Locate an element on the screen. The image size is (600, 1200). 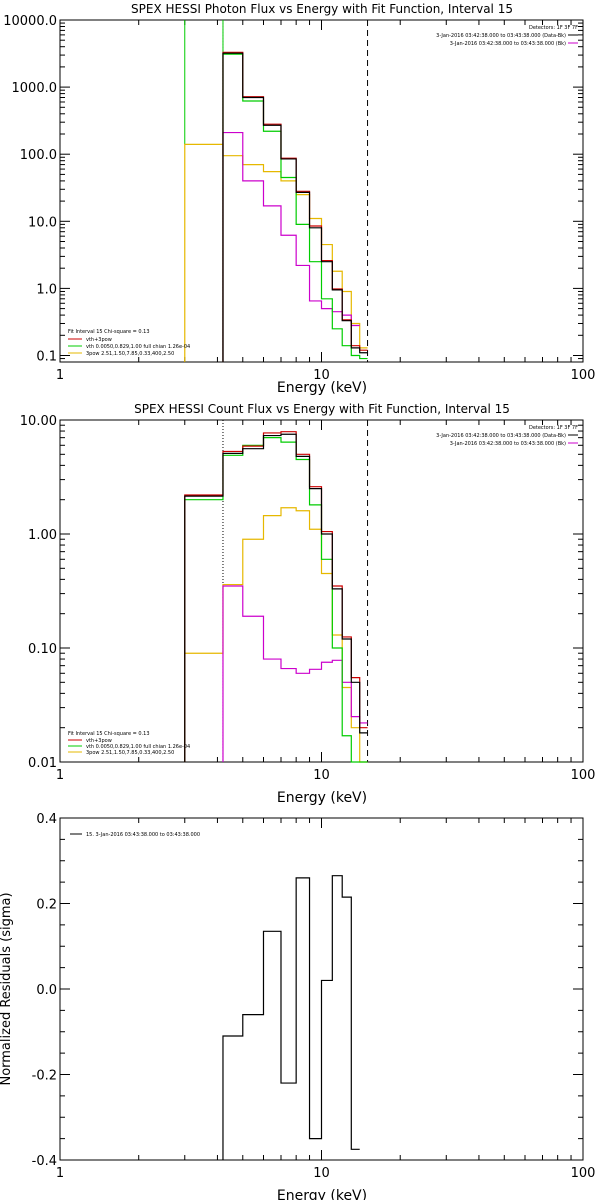
photon-y-tick-label: 0.1 is located at coordinates (46, 356).